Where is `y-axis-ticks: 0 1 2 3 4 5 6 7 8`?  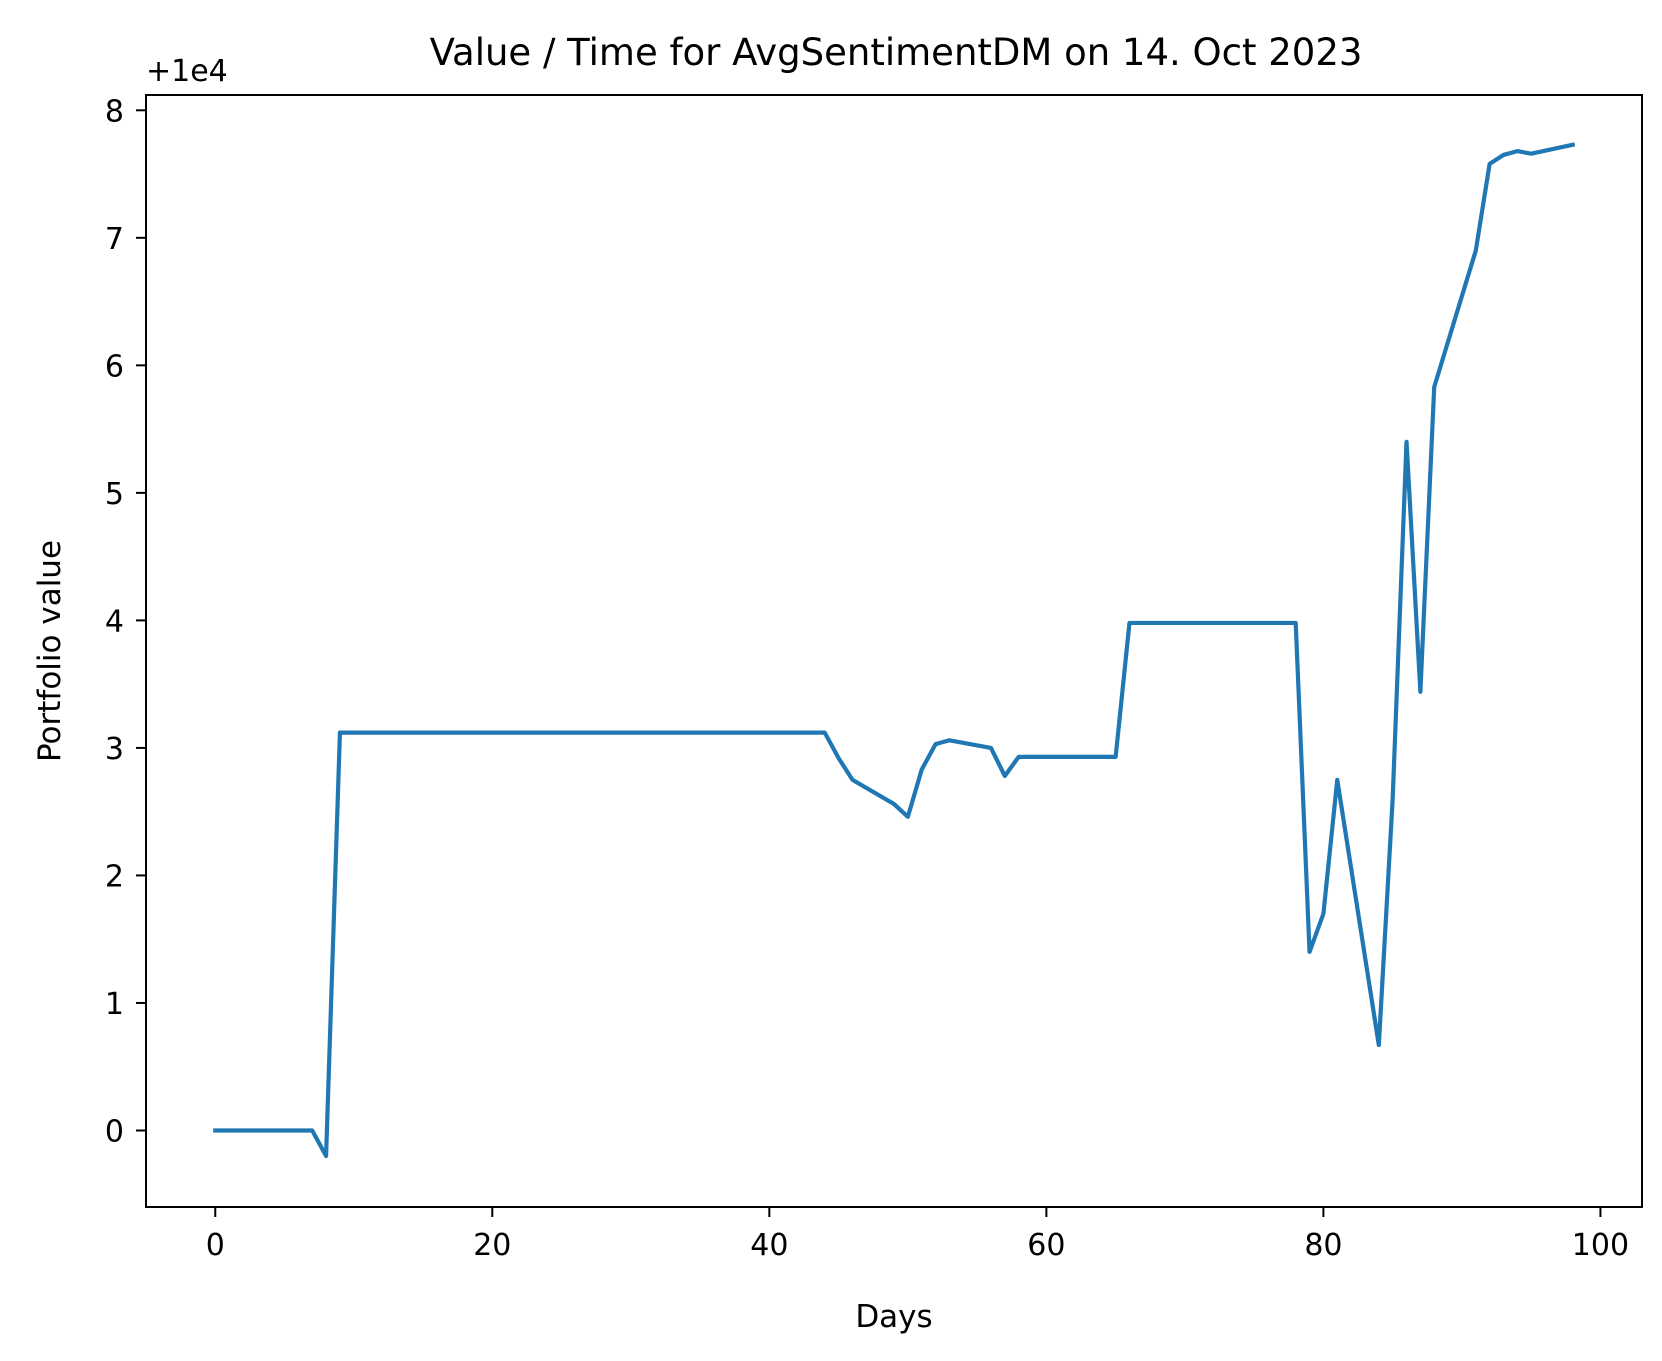
y-axis-ticks: 0 1 2 3 4 5 6 7 8 is located at coordinates (125, 621).